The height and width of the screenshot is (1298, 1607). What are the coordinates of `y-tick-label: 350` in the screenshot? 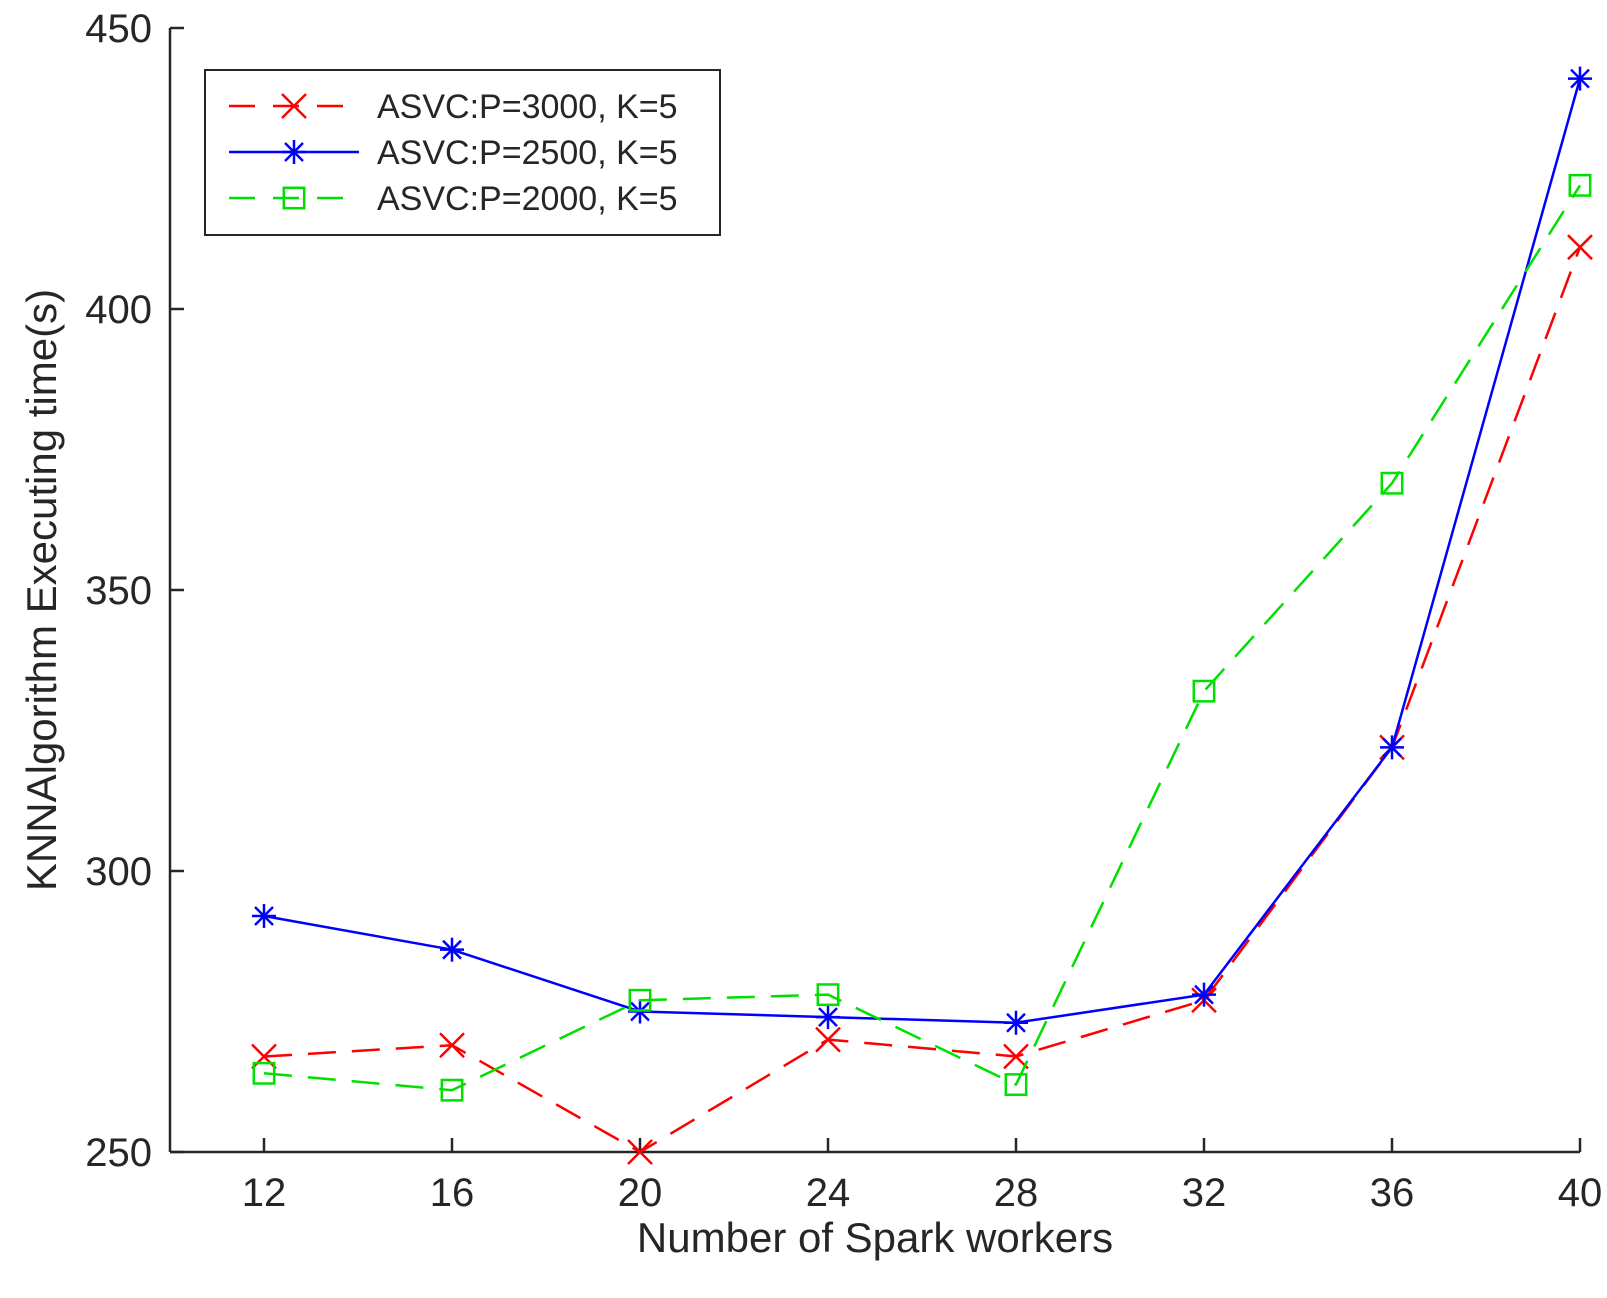 It's located at (118, 591).